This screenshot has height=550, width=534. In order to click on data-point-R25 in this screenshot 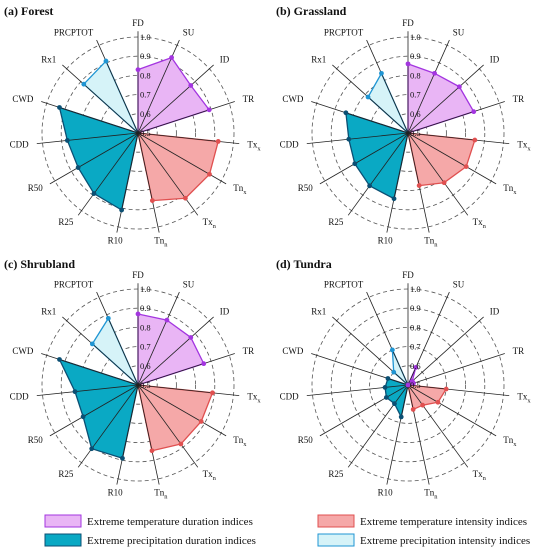, I will do `click(370, 186)`.